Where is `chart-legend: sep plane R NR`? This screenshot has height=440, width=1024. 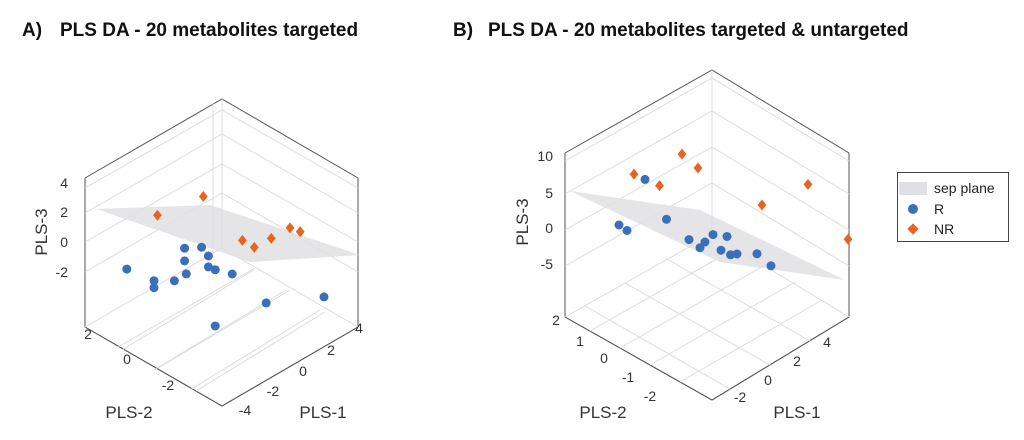 chart-legend: sep plane R NR is located at coordinates (953, 207).